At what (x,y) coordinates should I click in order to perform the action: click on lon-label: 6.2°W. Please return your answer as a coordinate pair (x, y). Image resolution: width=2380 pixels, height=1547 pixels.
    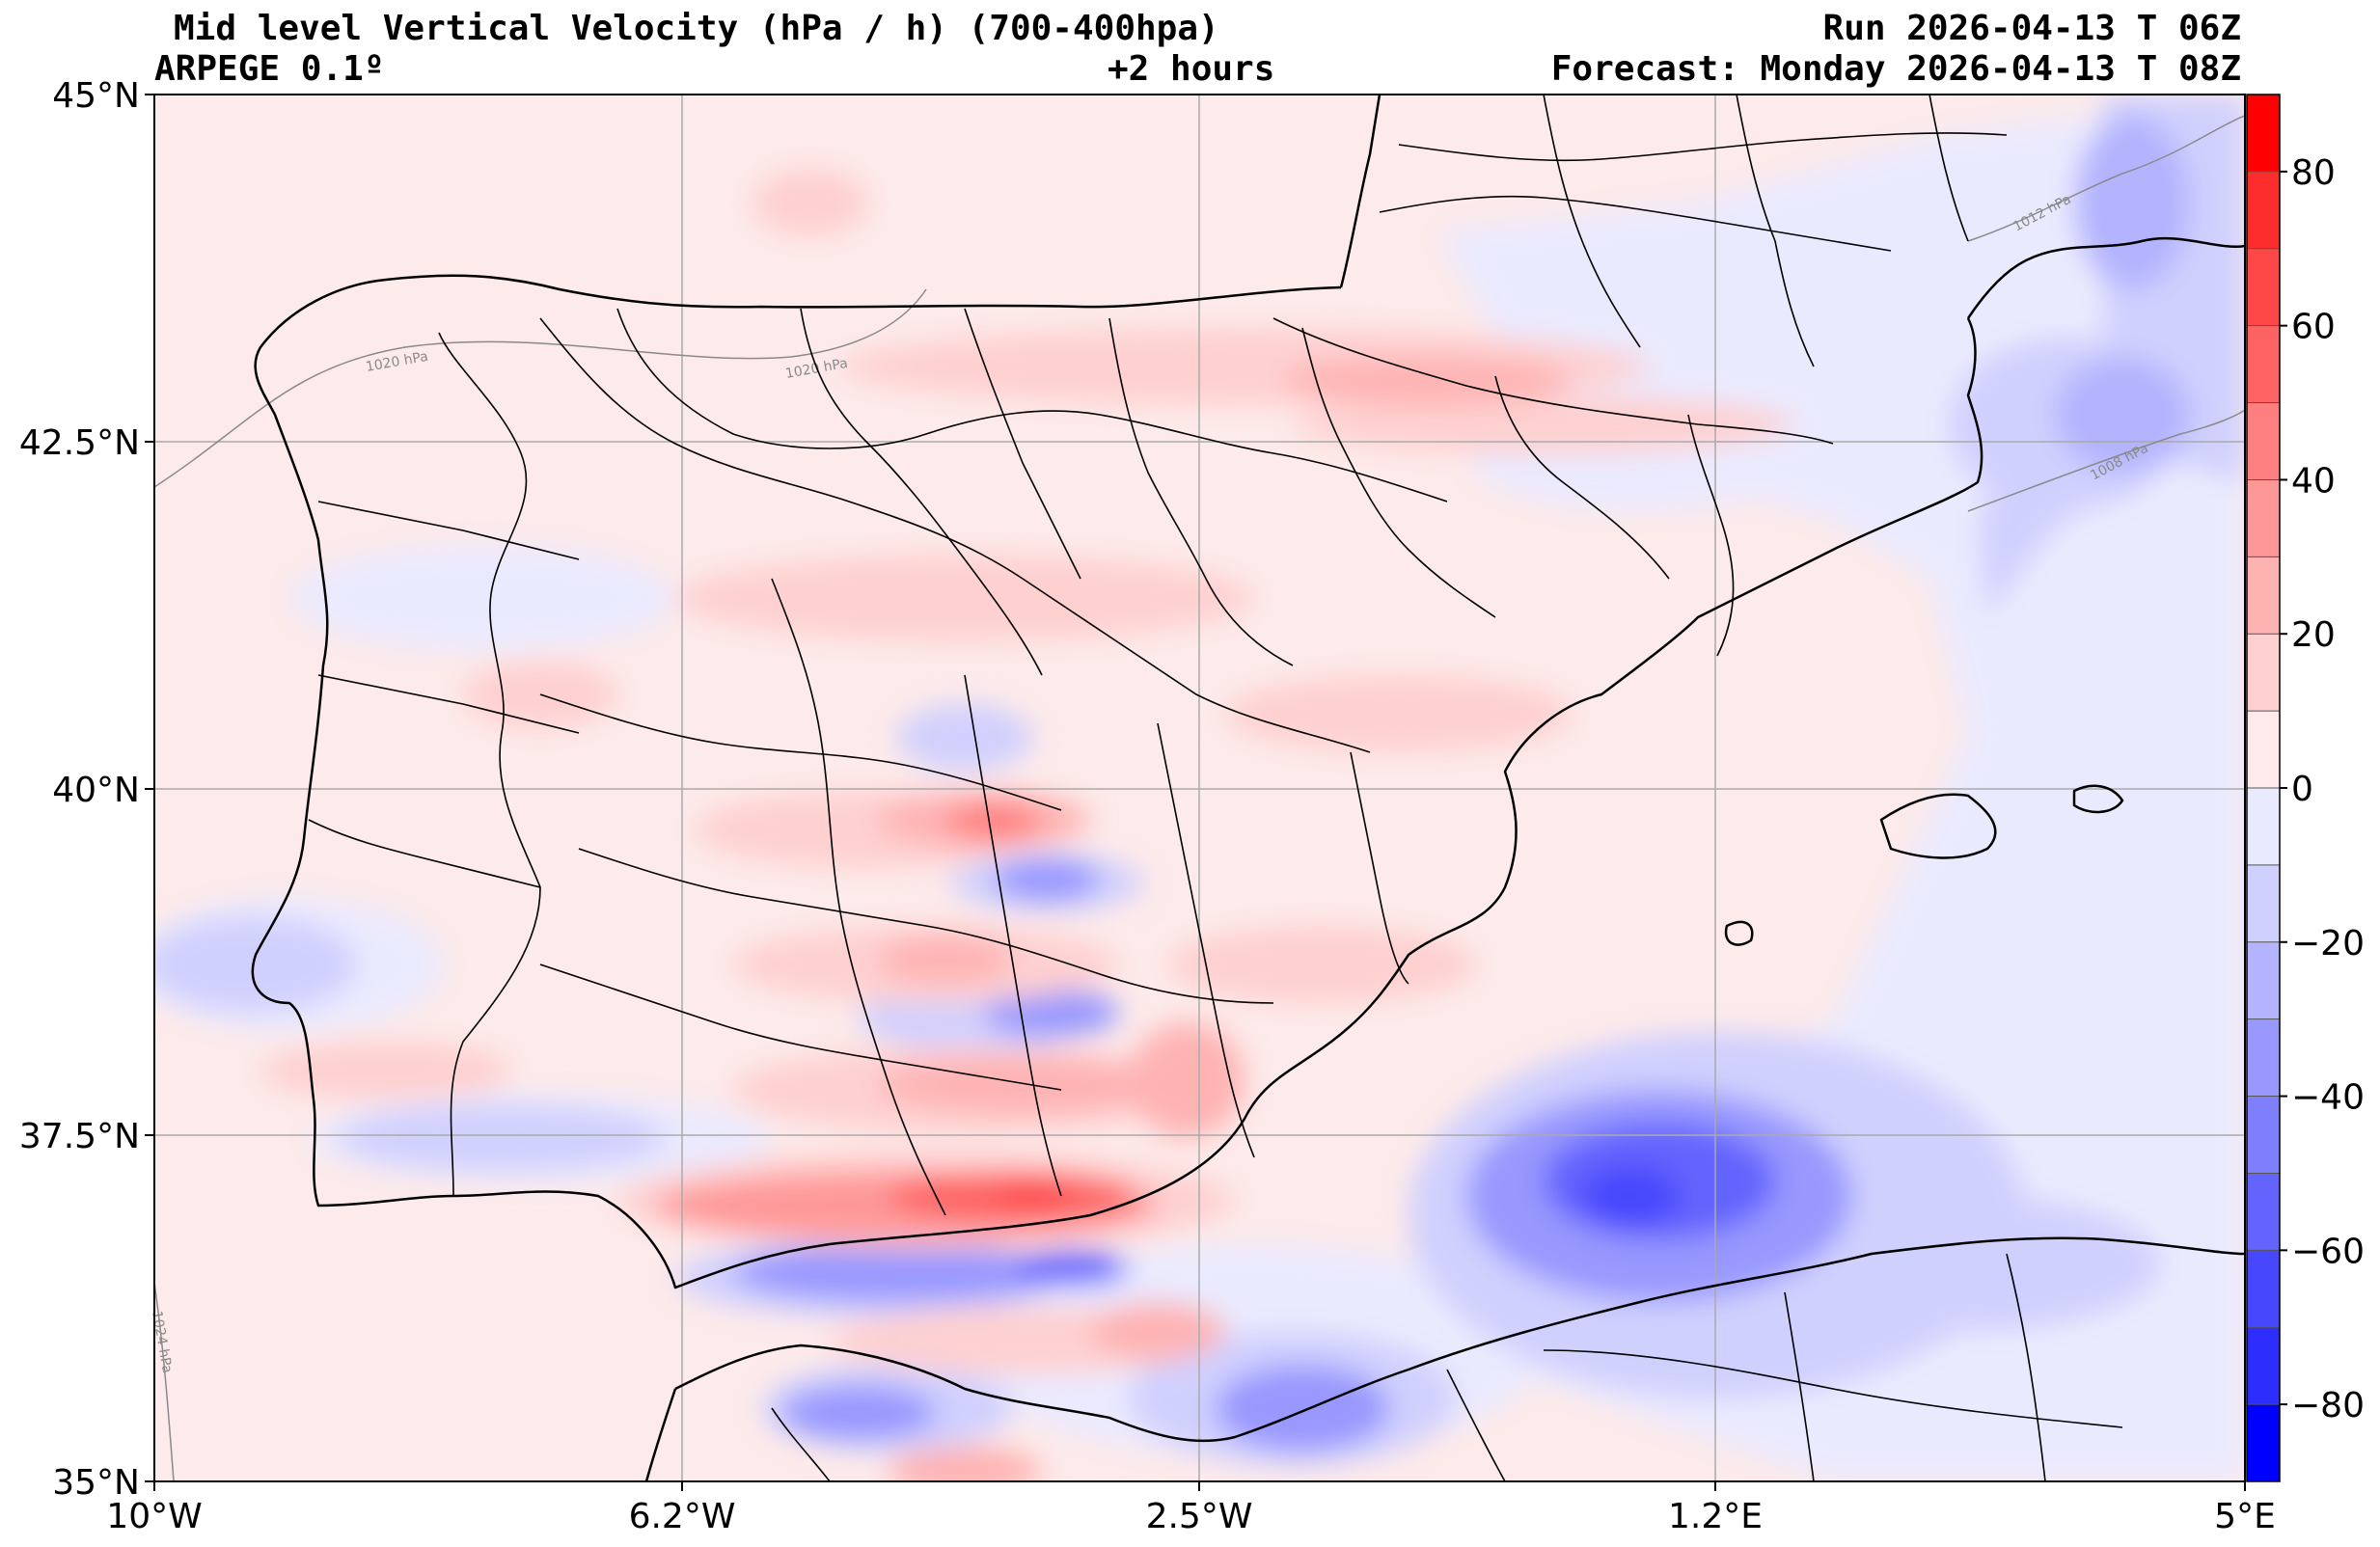
    Looking at the image, I should click on (682, 1516).